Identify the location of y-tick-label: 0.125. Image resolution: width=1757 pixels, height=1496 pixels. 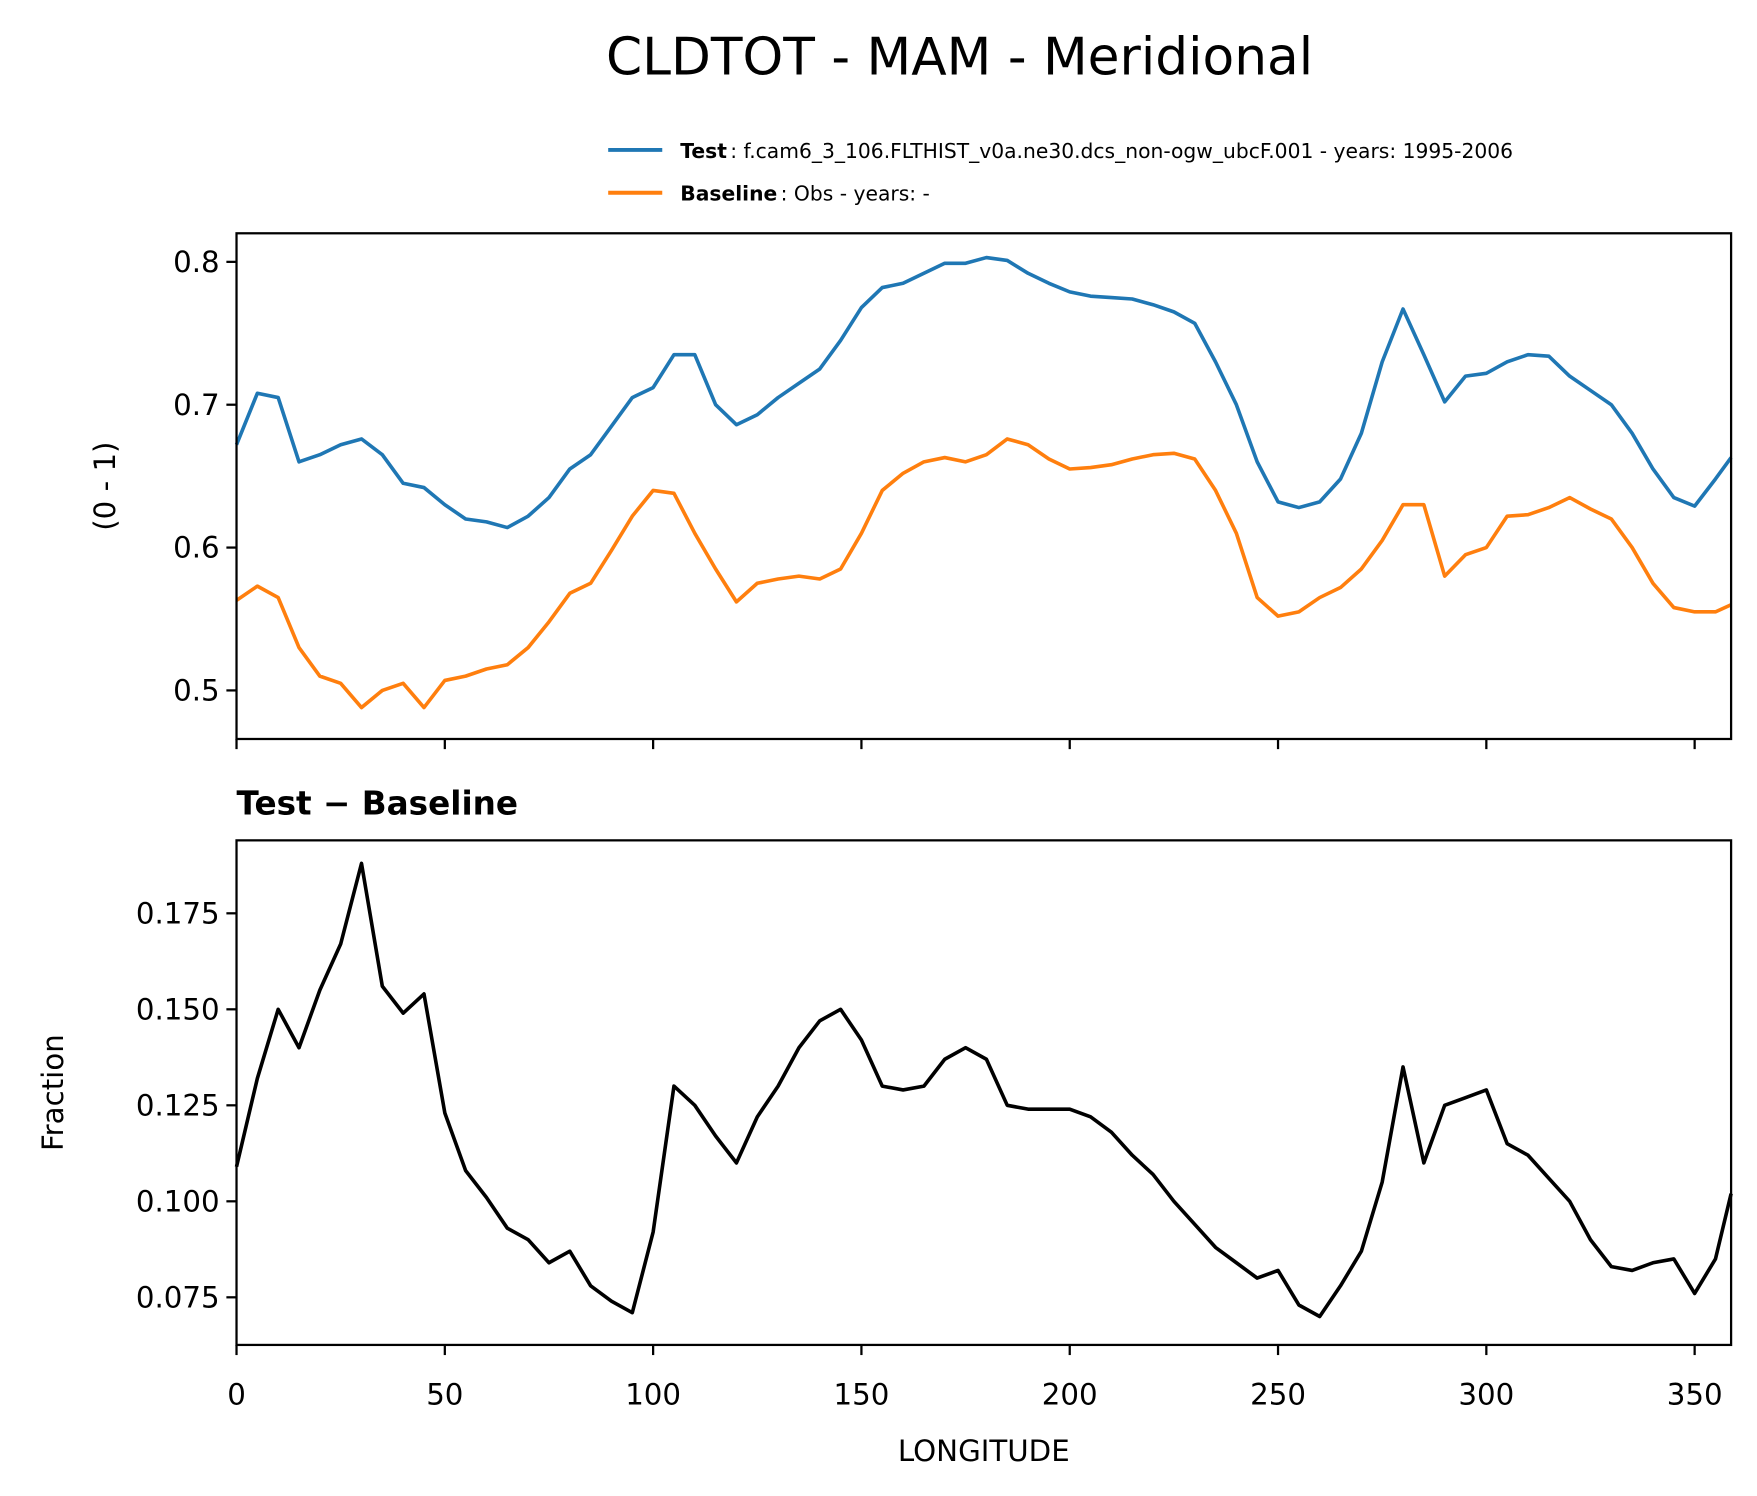
(178, 1105).